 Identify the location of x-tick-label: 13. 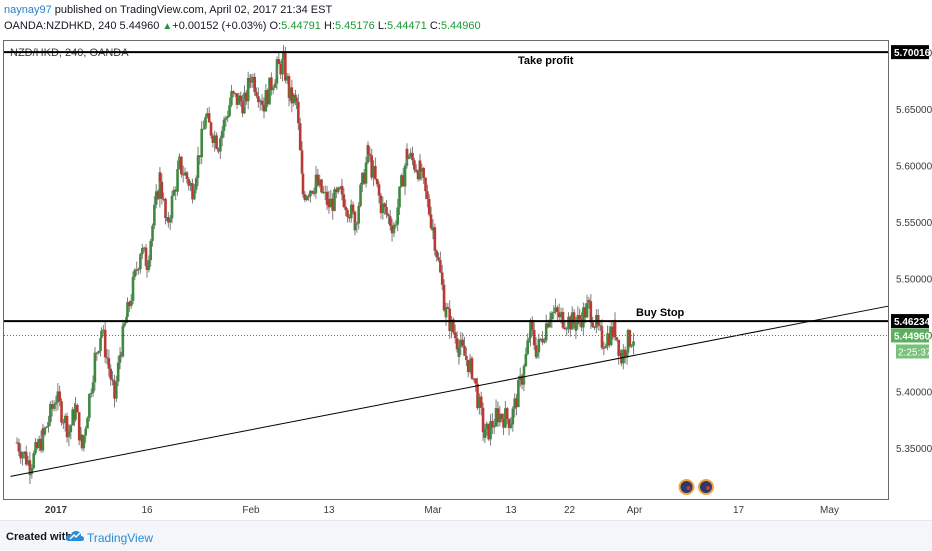
(511, 510).